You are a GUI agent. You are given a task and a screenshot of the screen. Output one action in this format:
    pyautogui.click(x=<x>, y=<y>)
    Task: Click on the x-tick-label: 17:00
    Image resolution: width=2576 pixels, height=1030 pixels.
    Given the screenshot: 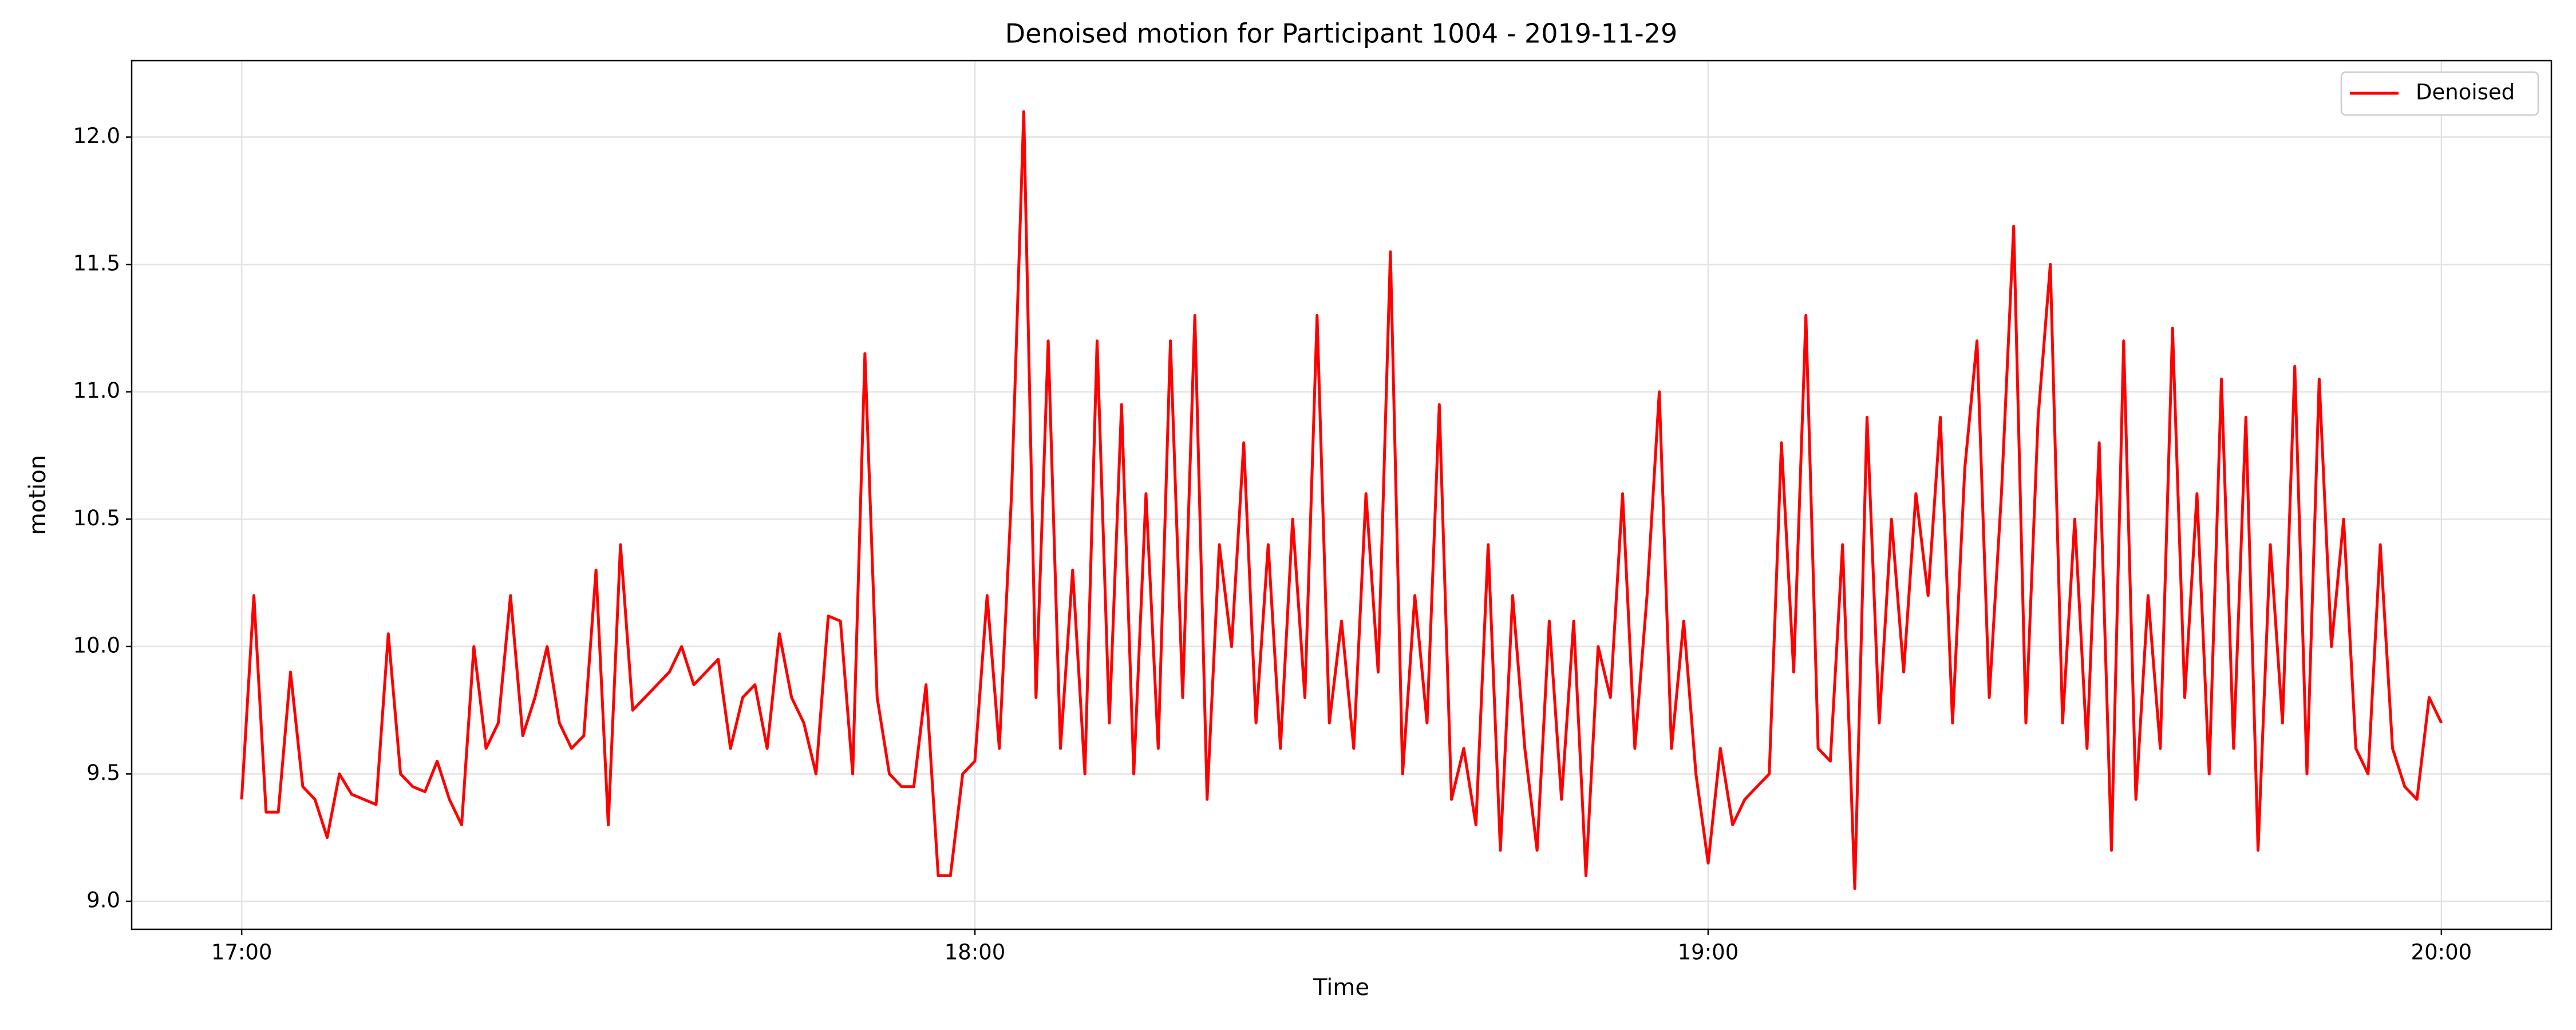 What is the action you would take?
    pyautogui.click(x=241, y=952)
    